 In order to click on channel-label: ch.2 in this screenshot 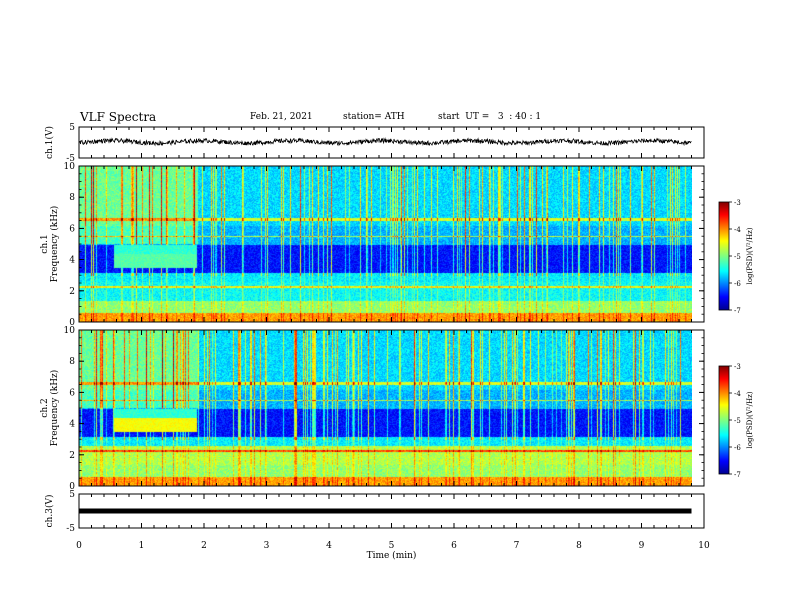, I will do `click(45, 407)`.